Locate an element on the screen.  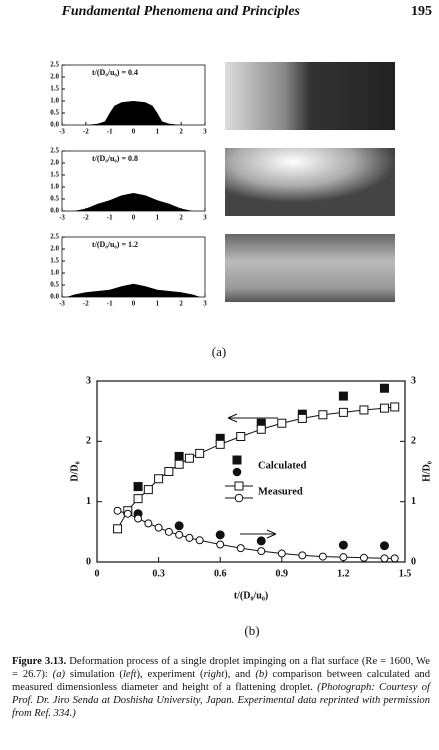
y-tick-label: 0 is located at coordinates (88, 561).